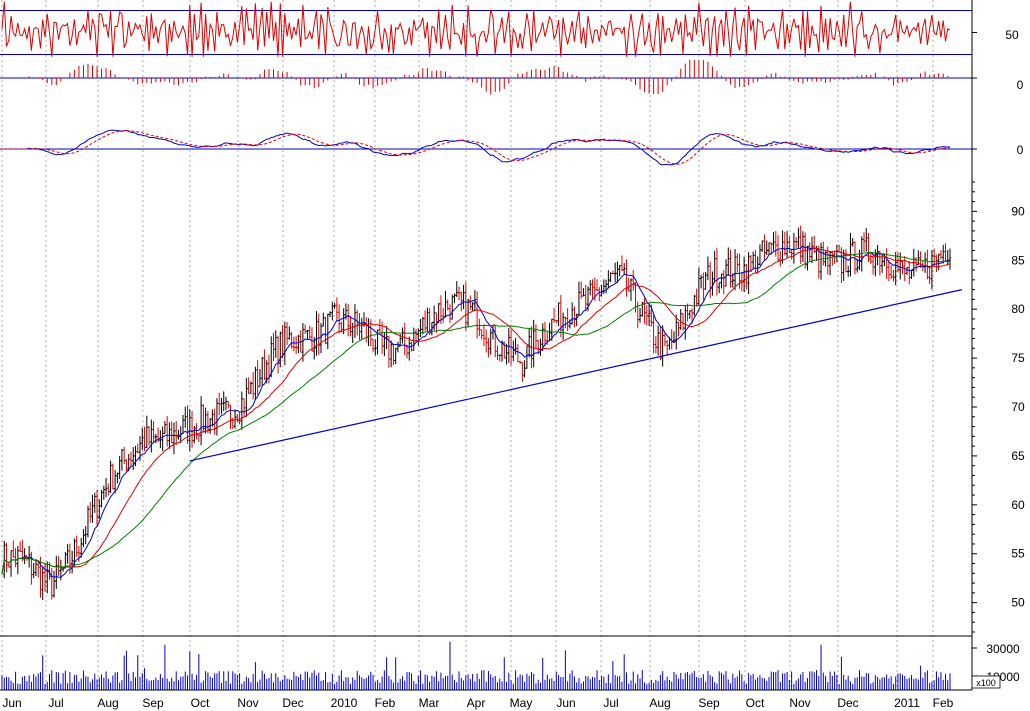  Describe the element at coordinates (1018, 309) in the screenshot. I see `price-tick-label: 80` at that location.